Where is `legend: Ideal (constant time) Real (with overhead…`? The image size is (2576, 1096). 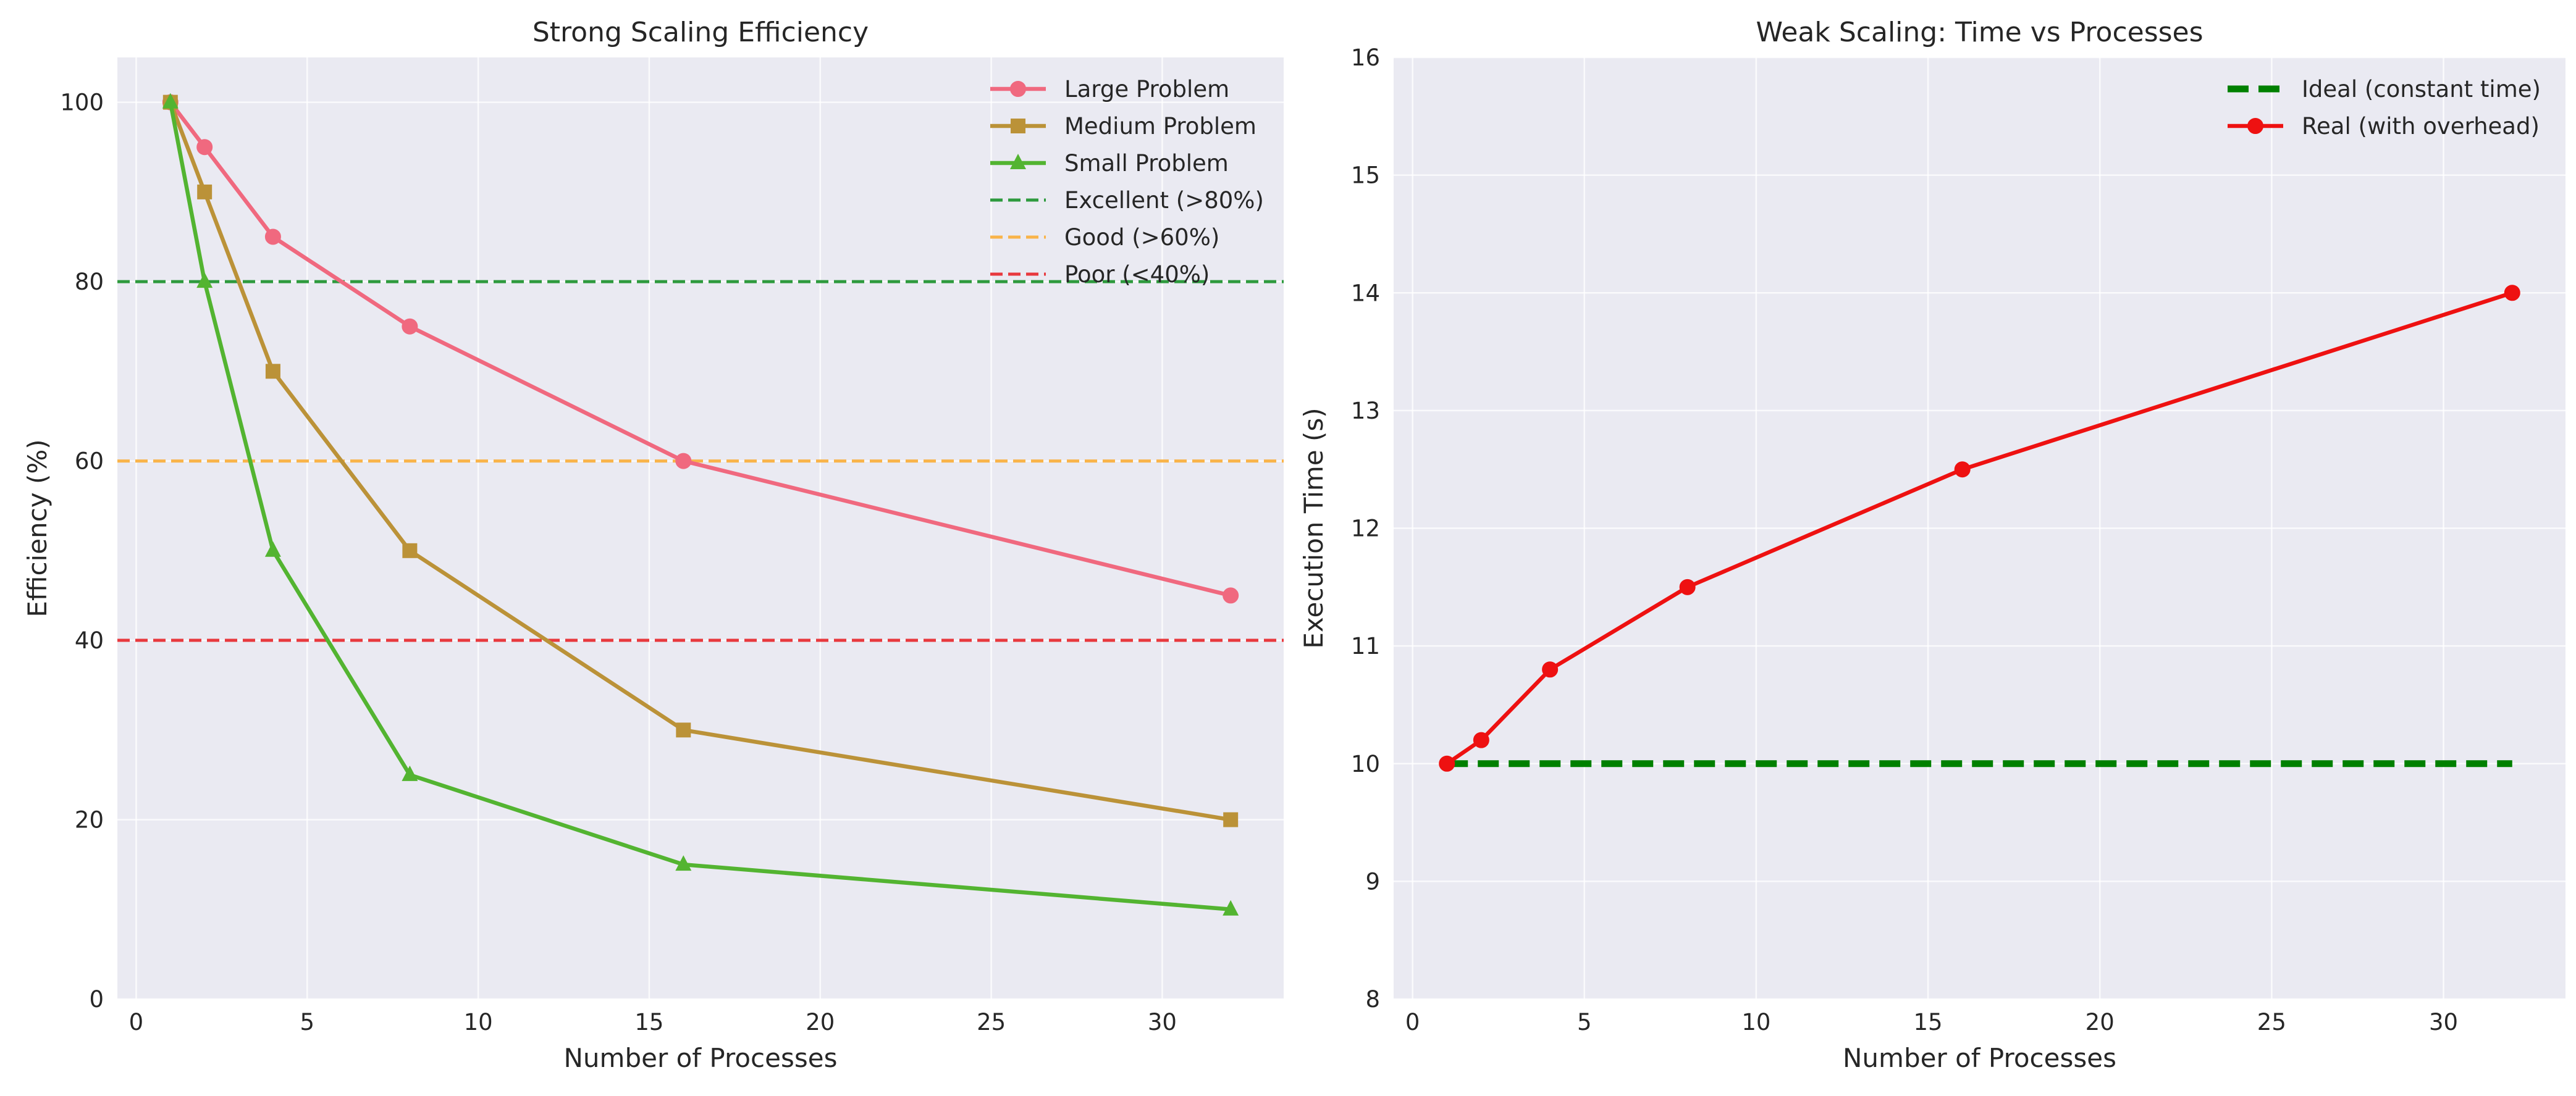 legend: Ideal (constant time) Real (with overhead… is located at coordinates (2384, 108).